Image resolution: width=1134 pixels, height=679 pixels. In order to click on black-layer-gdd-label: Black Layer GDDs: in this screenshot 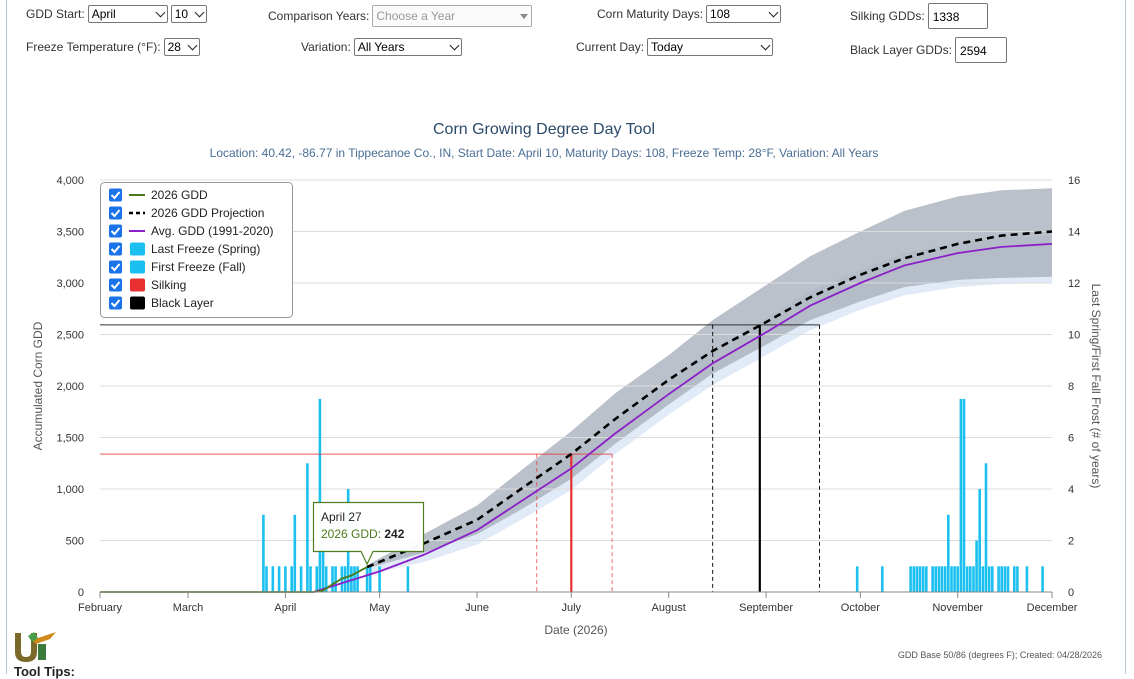, I will do `click(901, 50)`.